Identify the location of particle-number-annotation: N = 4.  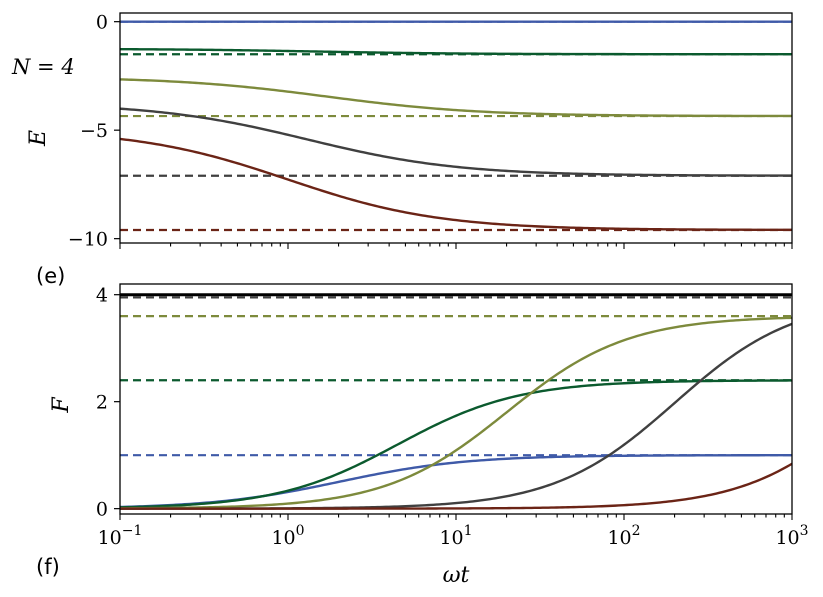
(43, 67).